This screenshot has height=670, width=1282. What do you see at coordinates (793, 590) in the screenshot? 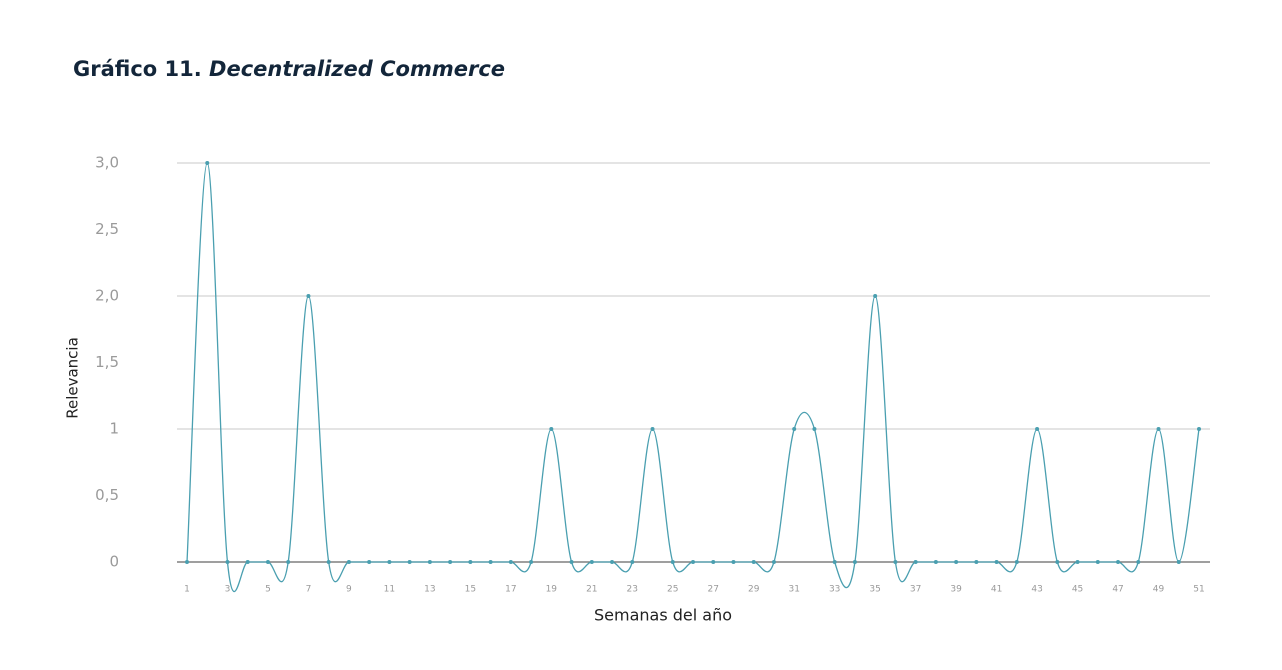
I see `x-tick-label: 31` at bounding box center [793, 590].